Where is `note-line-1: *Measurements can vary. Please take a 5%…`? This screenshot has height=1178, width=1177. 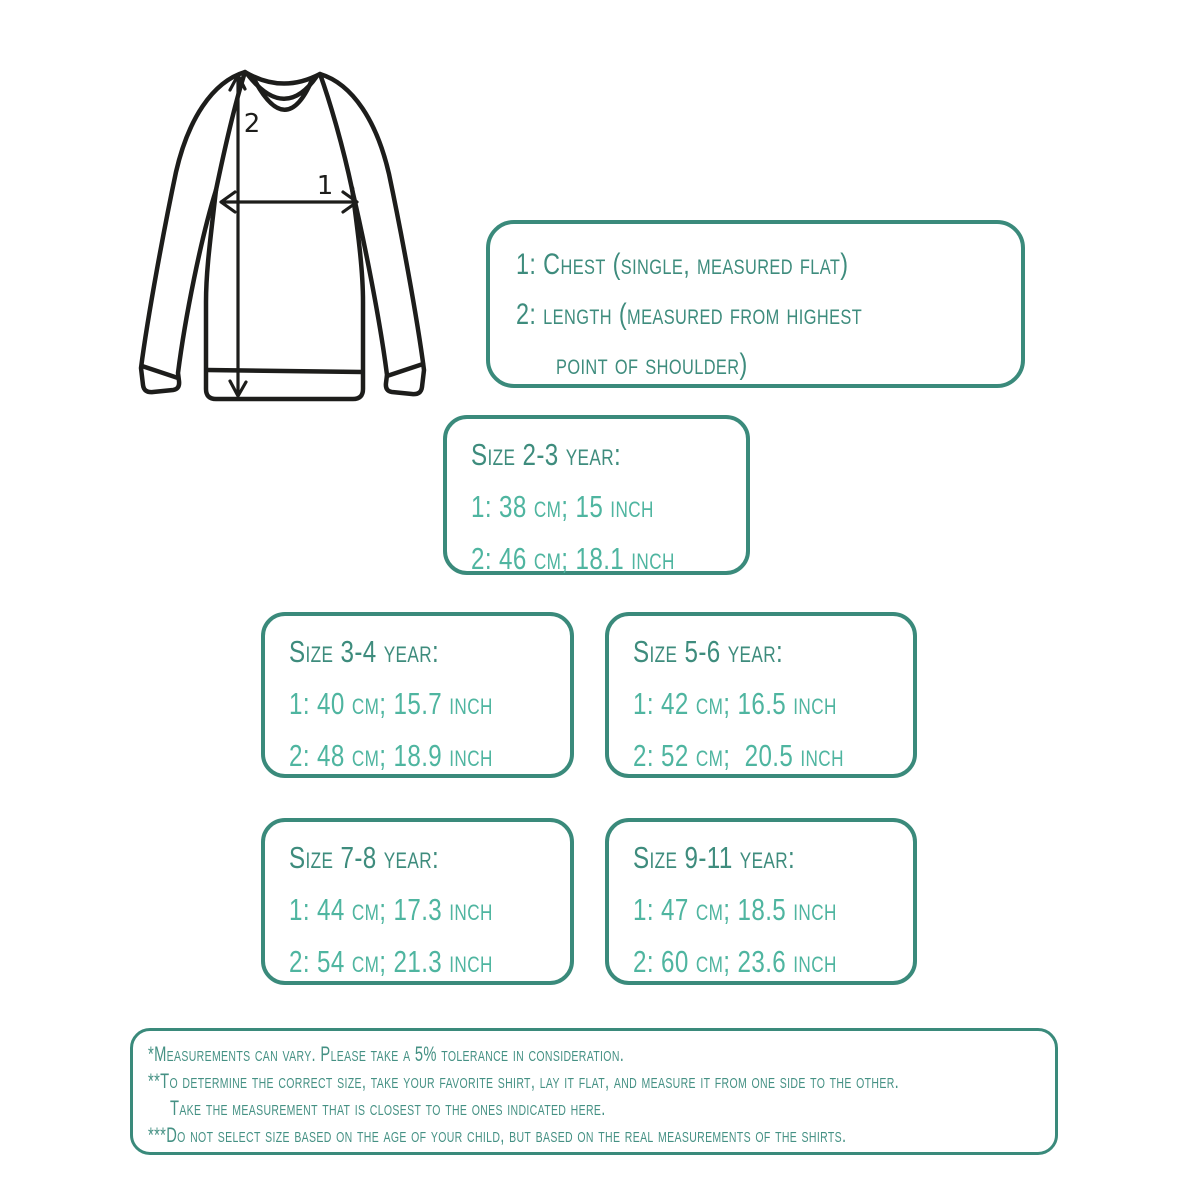 note-line-1: *Measurements can vary. Please take a 5%… is located at coordinates (596, 1054).